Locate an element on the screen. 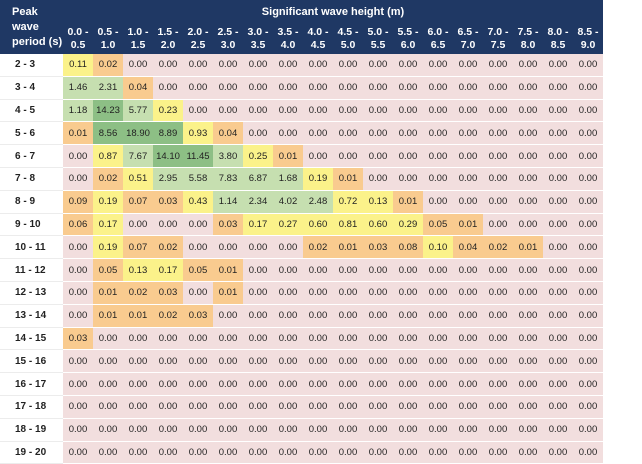  row-header: 15 - 16 is located at coordinates (31, 361).